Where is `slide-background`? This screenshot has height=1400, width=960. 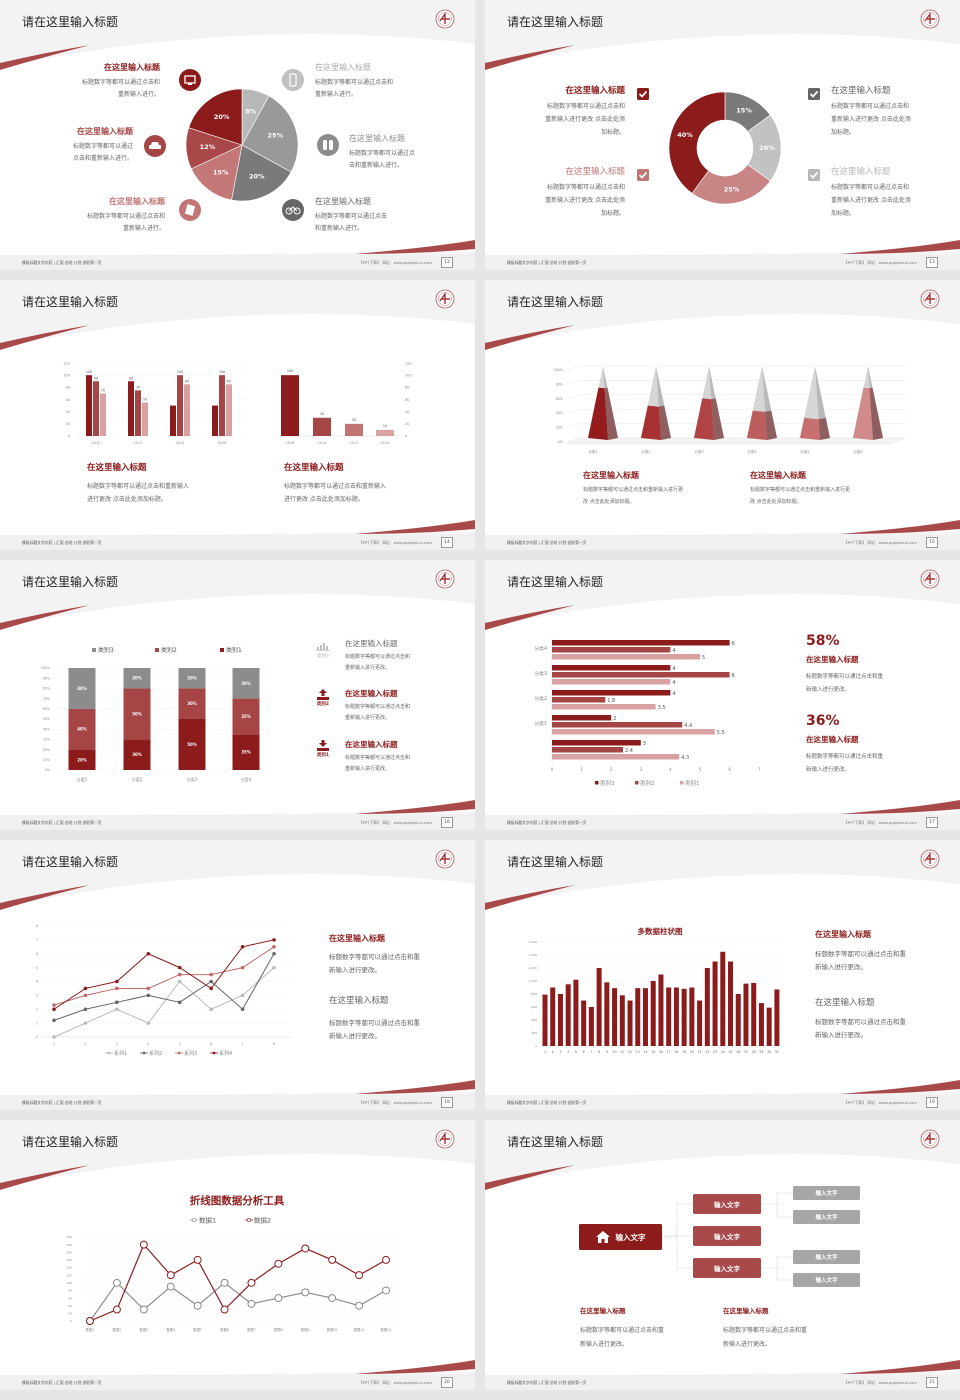
slide-background is located at coordinates (237, 992).